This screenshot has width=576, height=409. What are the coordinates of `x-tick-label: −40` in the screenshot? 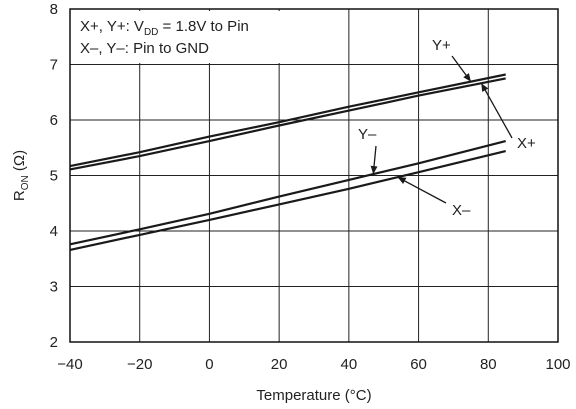 It's located at (69, 364).